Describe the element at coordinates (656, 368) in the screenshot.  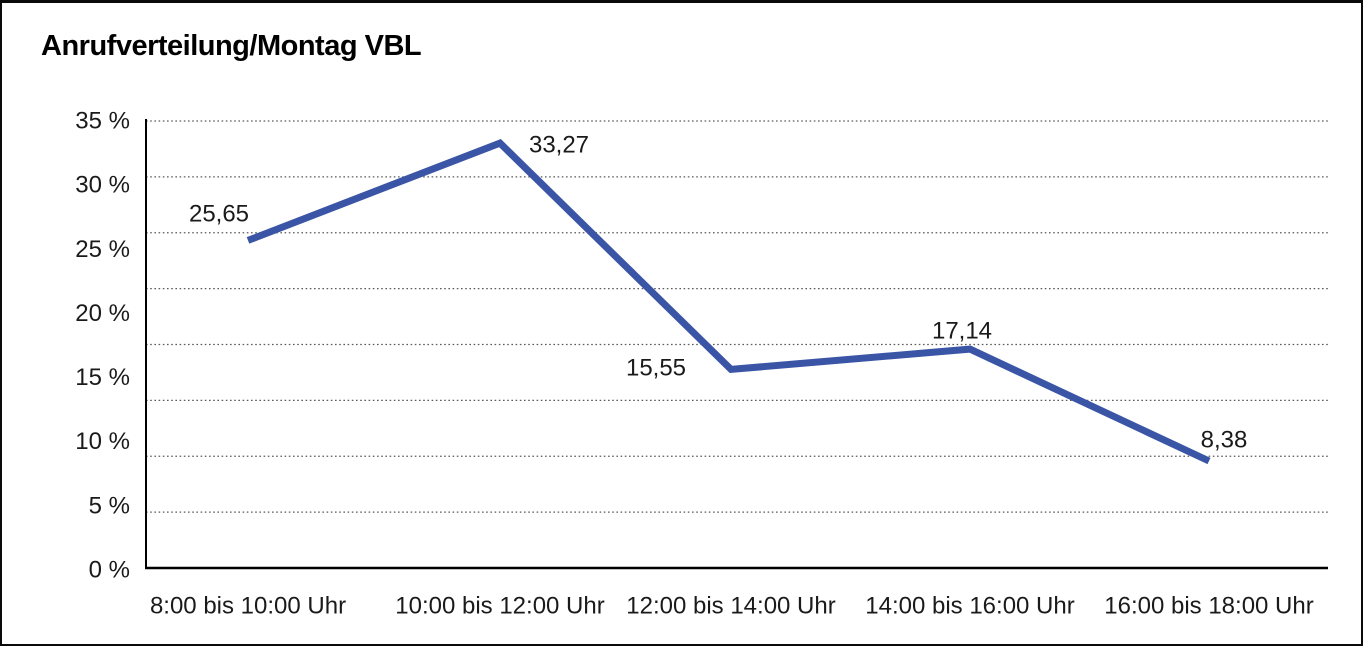
I see `data-point-label: 15,55` at that location.